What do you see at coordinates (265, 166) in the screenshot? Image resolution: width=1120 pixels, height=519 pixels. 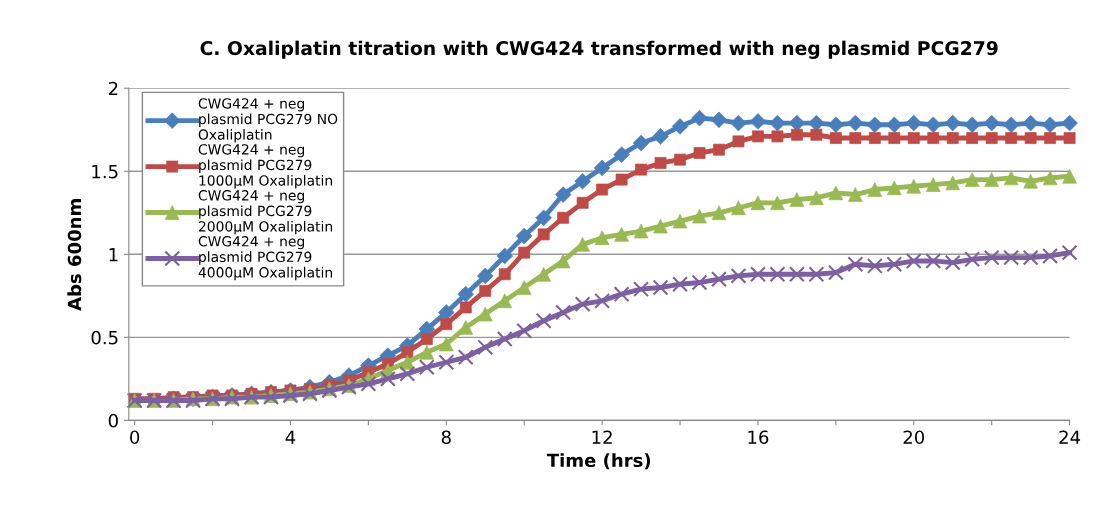 I see `legend-label: CWG424 + neg plasmid PCG279 1000µM Oxaliplatin` at bounding box center [265, 166].